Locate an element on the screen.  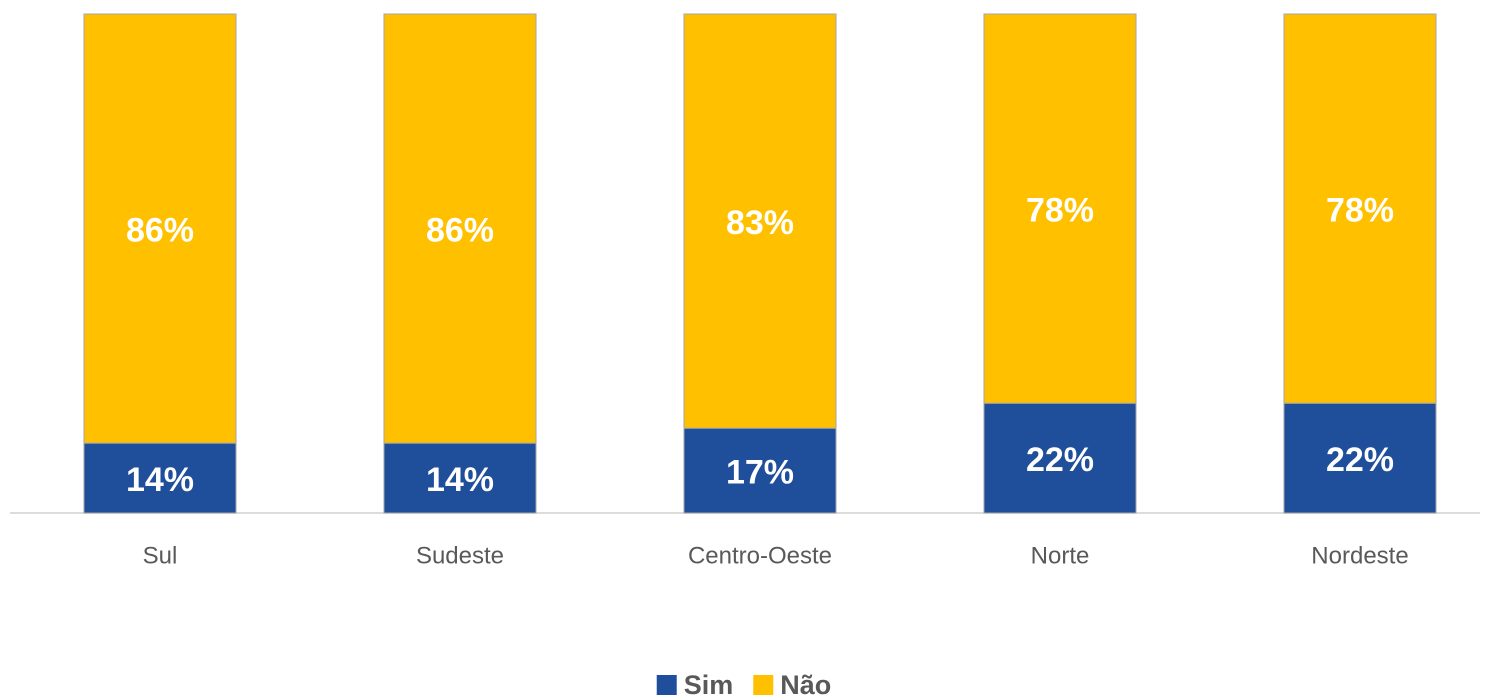
data-label: 17% is located at coordinates (760, 473).